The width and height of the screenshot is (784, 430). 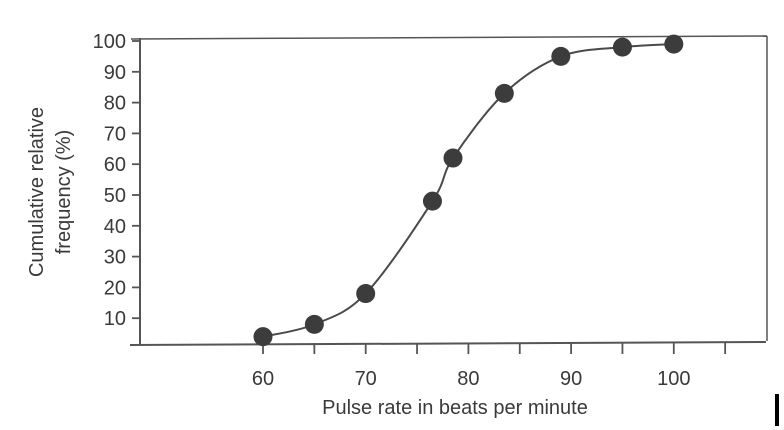 I want to click on x-tick-label: 60, so click(x=263, y=379).